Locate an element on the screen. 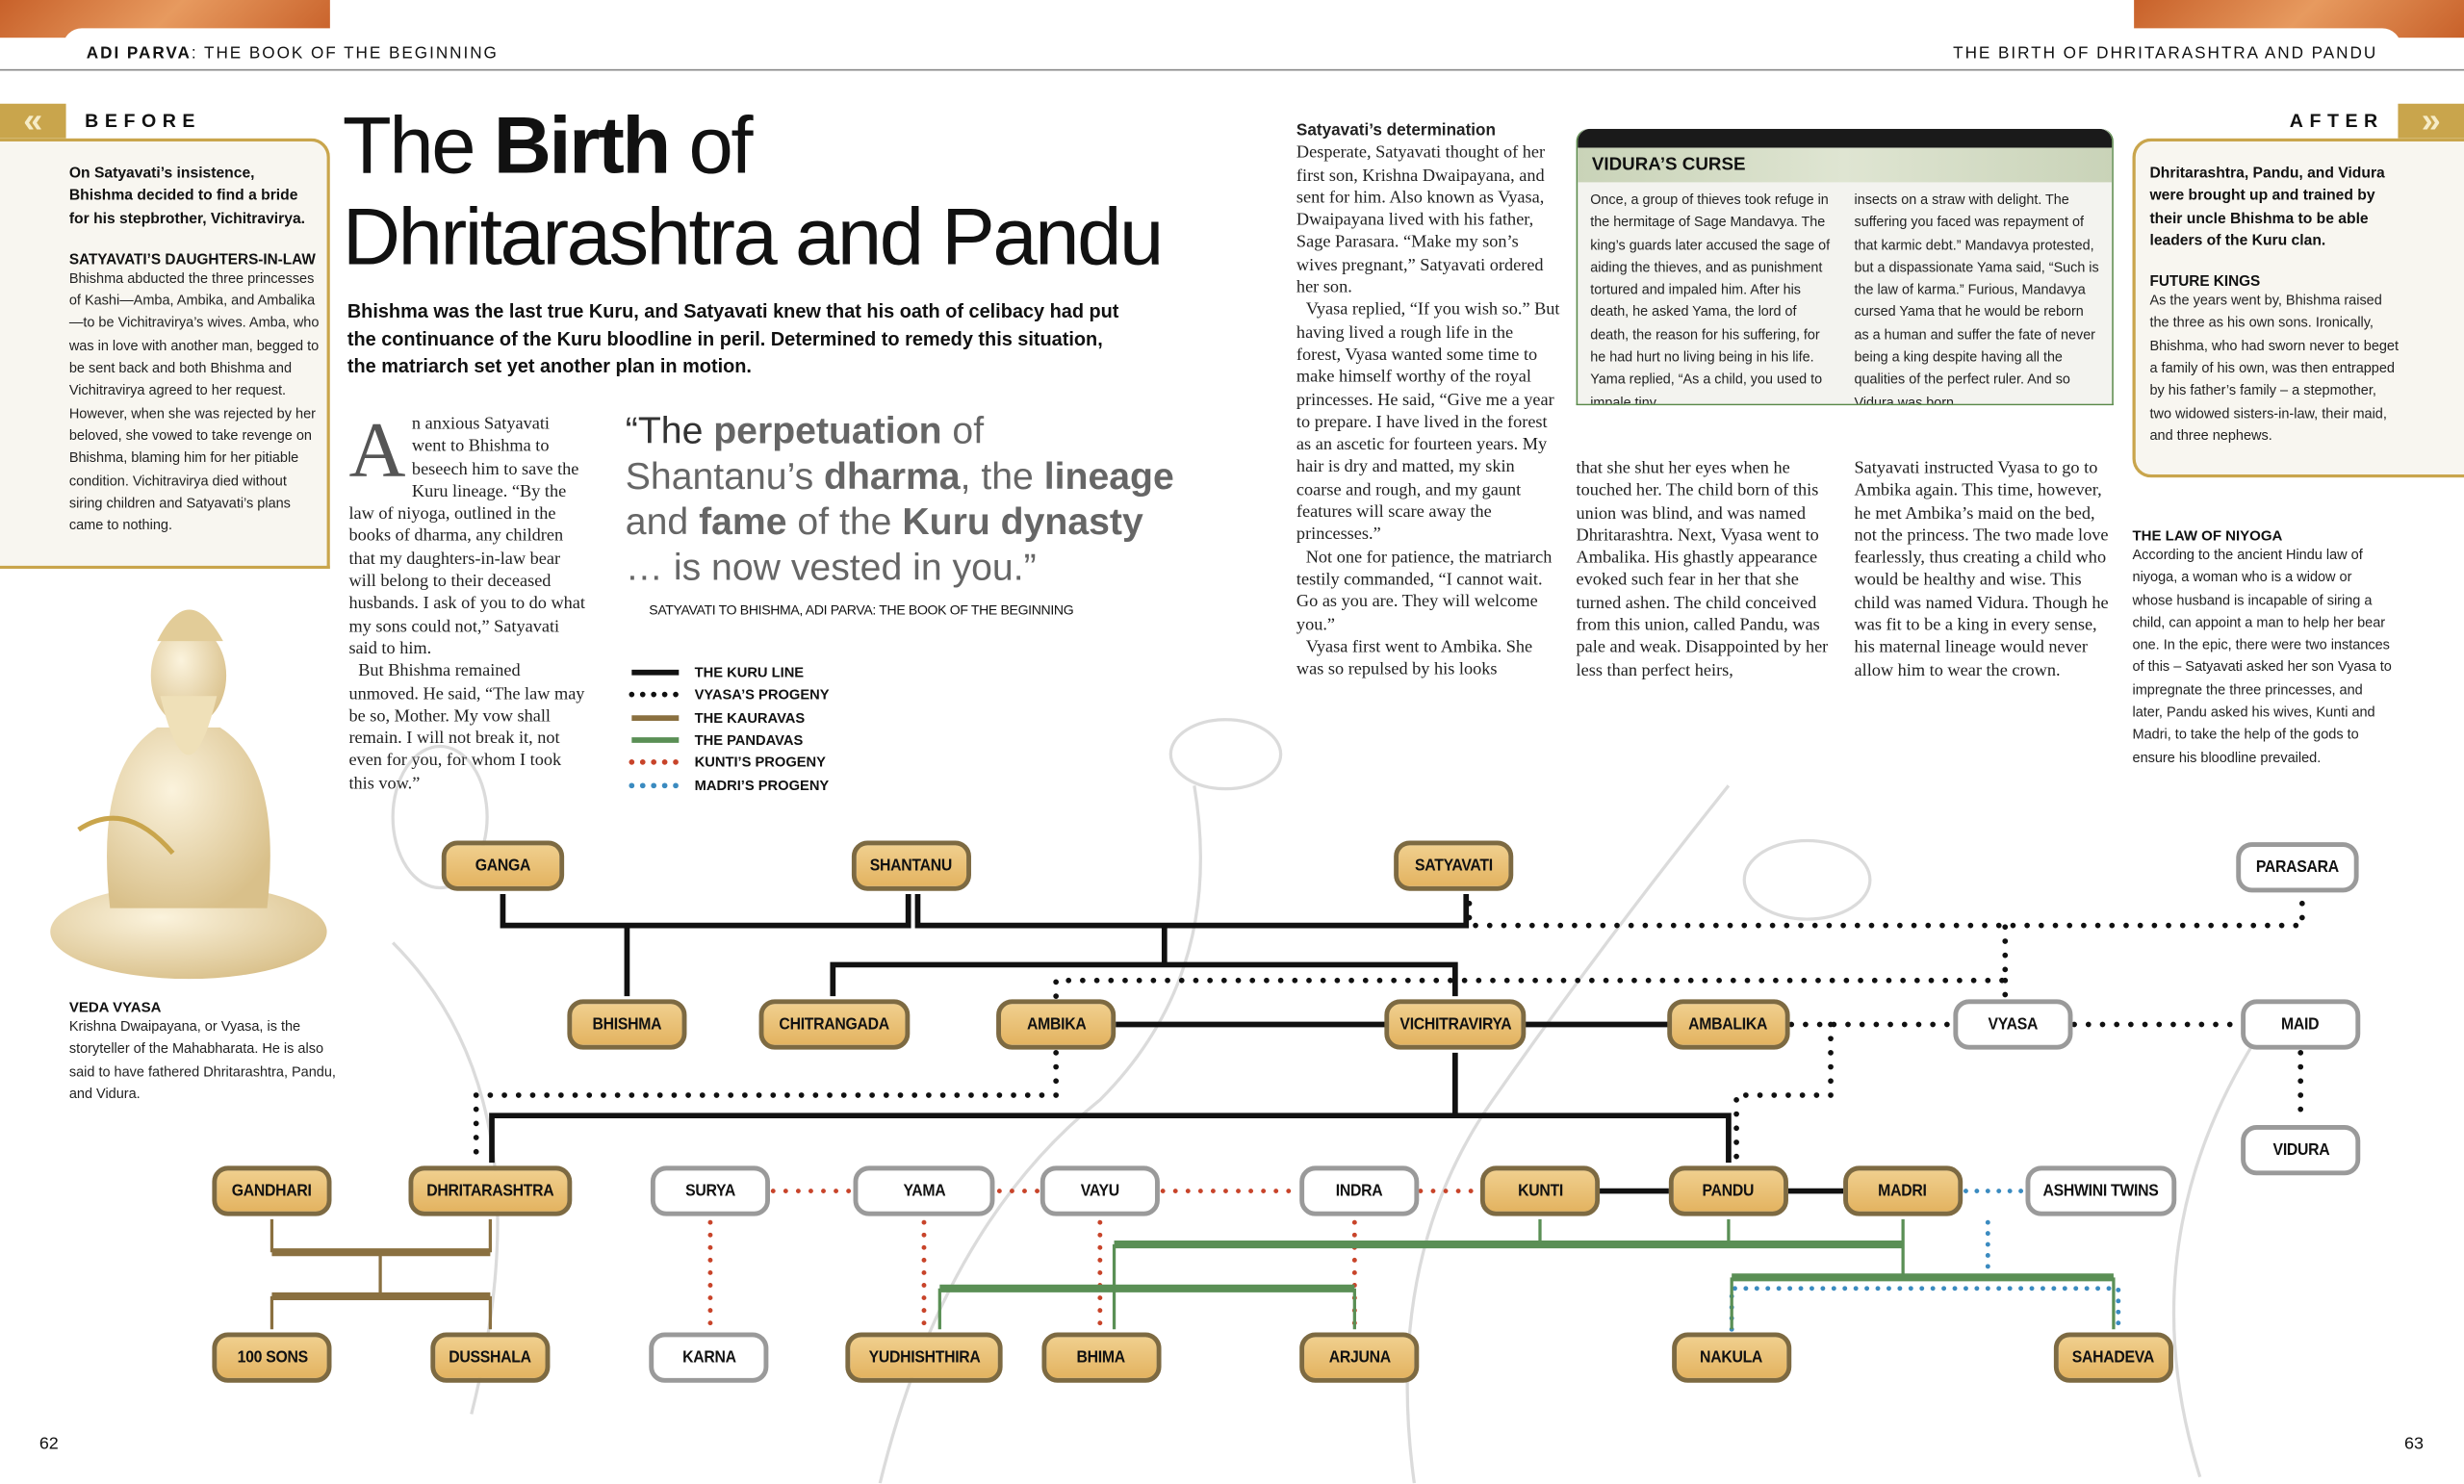  page-number-left: 62 is located at coordinates (48, 1444).